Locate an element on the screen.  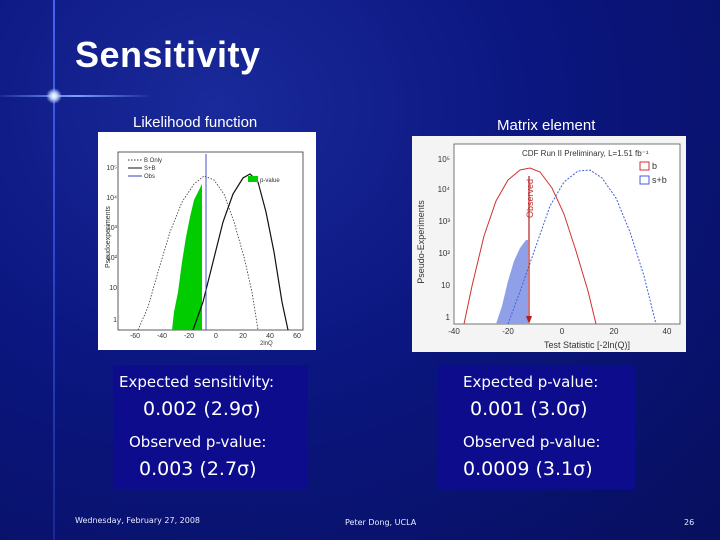
b-curve is located at coordinates (530, 246).